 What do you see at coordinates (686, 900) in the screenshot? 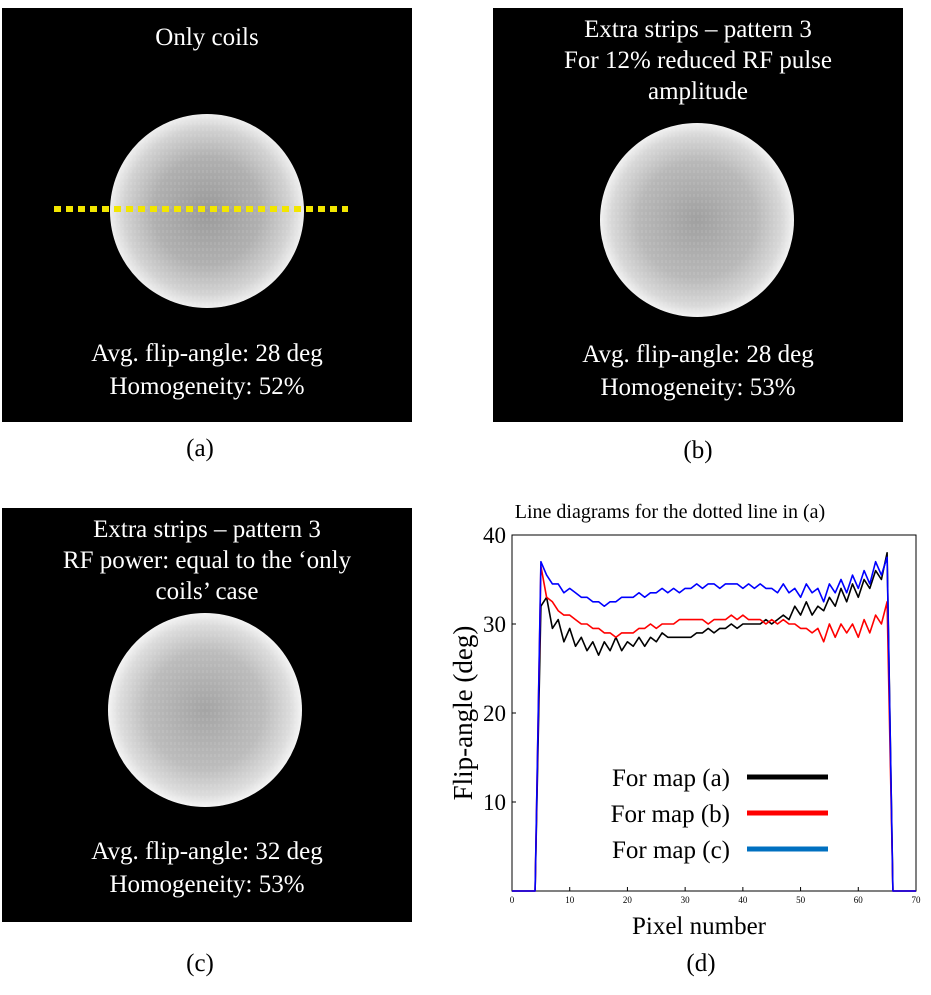
I see `x-tick-label: 30` at bounding box center [686, 900].